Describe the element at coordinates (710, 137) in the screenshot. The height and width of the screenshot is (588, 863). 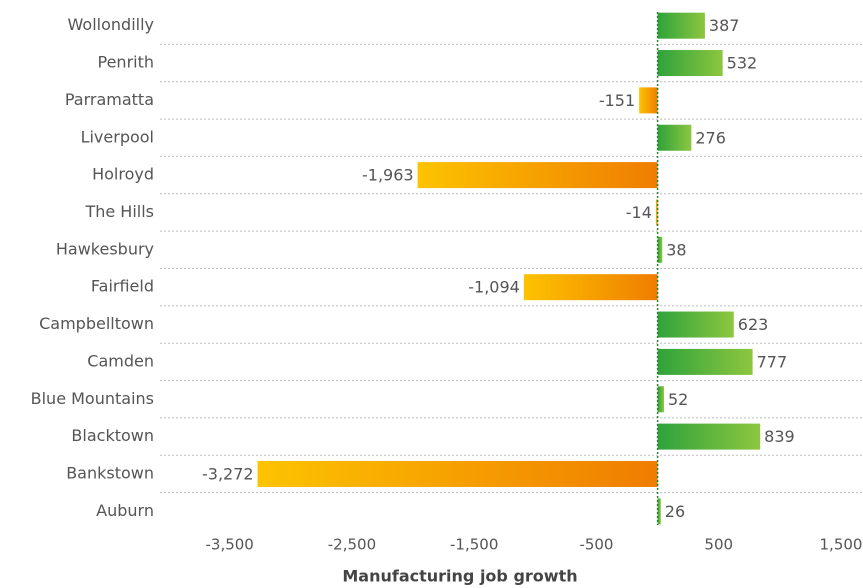
I see `value-label: 276` at that location.